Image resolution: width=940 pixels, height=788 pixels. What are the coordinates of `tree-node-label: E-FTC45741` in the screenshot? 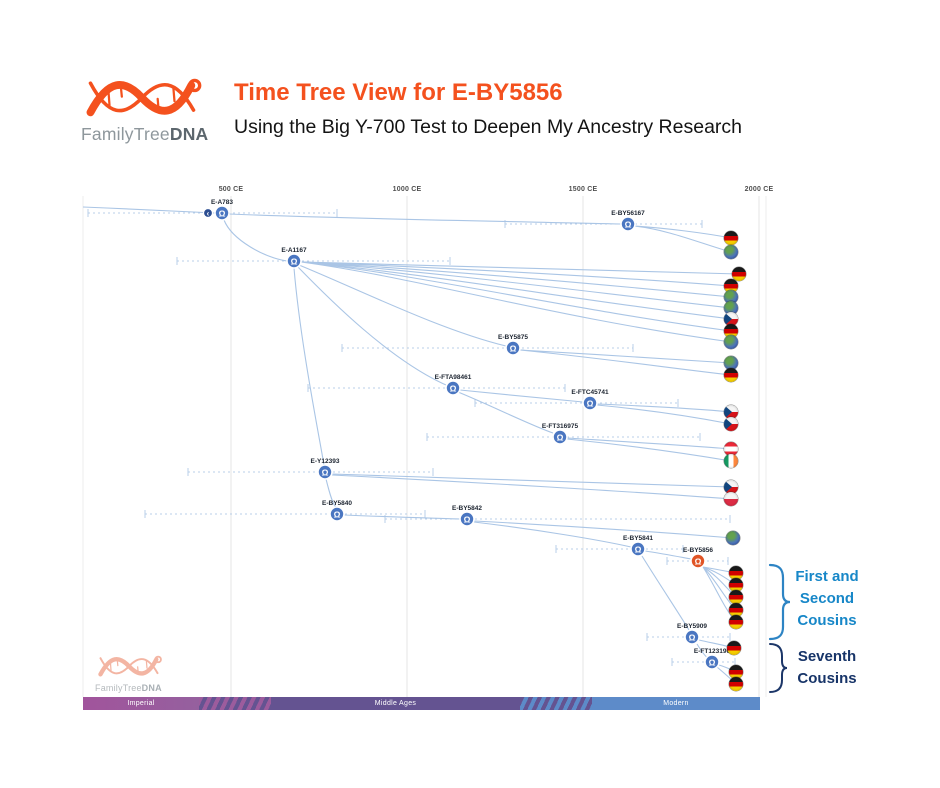 It's located at (590, 392).